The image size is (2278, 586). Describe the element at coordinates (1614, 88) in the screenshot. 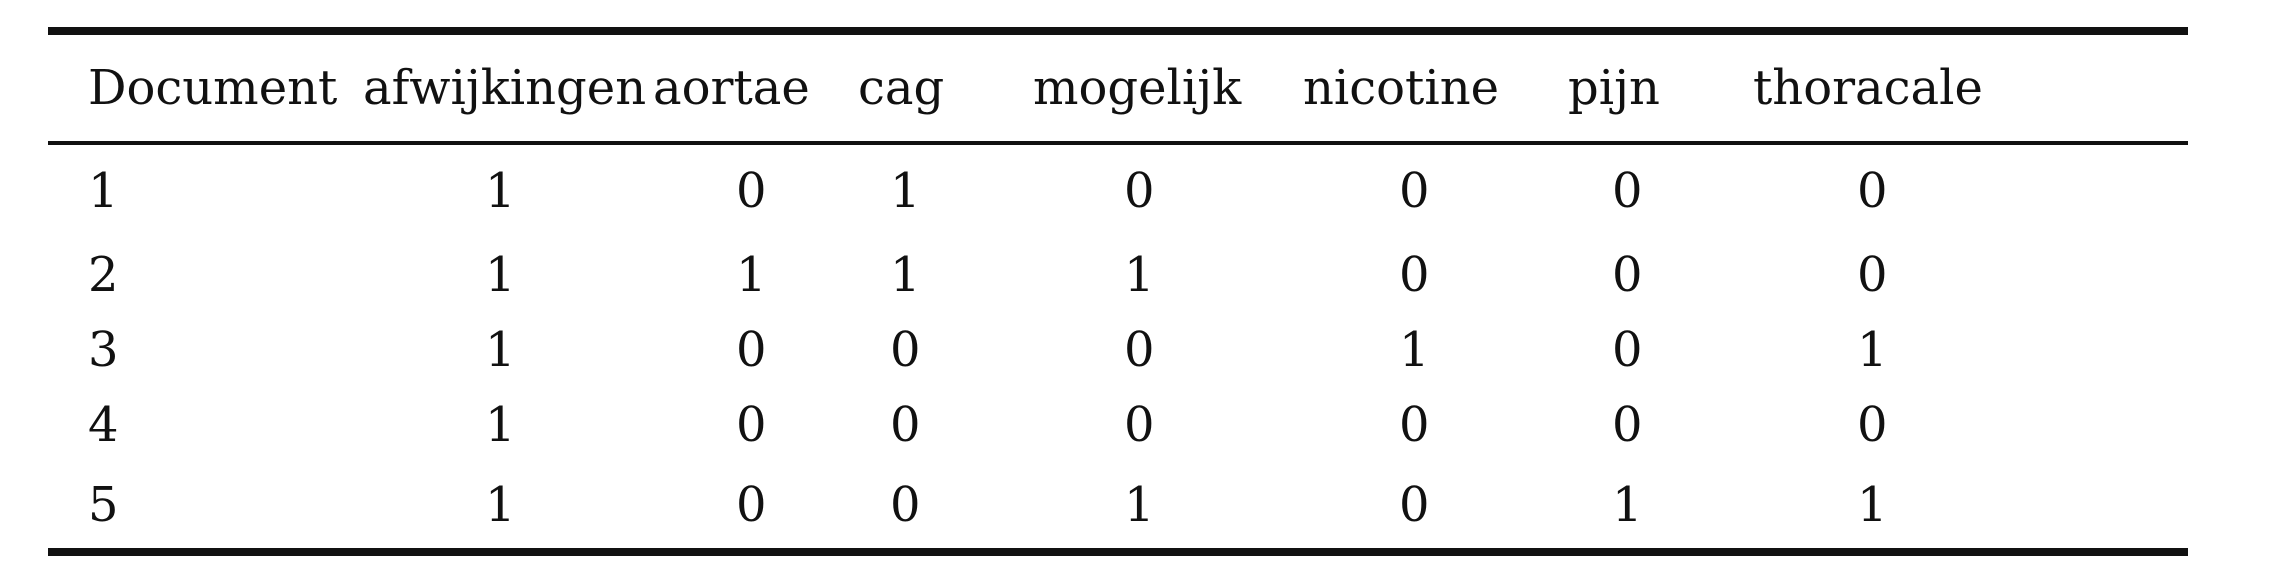

I see `column-header-pijn: pijn` at that location.